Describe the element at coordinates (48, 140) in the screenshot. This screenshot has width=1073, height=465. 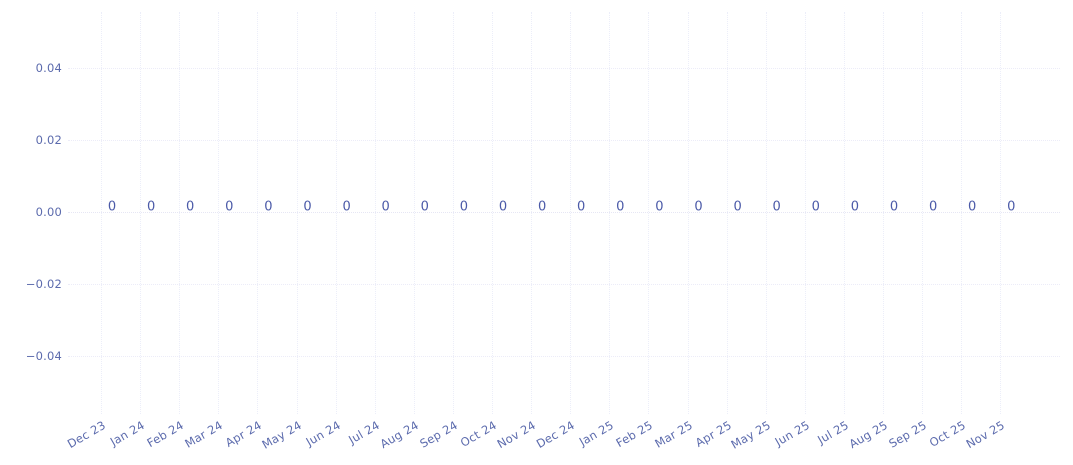
I see `y-axis-tick-label: 0.02` at that location.